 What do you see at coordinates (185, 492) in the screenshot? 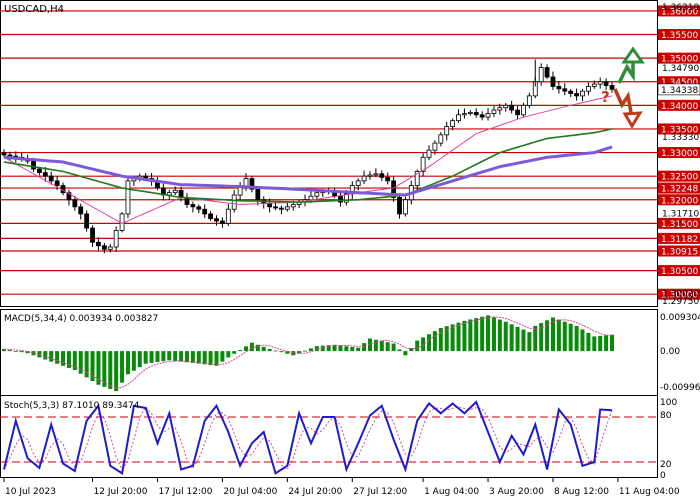
I see `x-tick-label: 17 Jul 12:00` at bounding box center [185, 492].